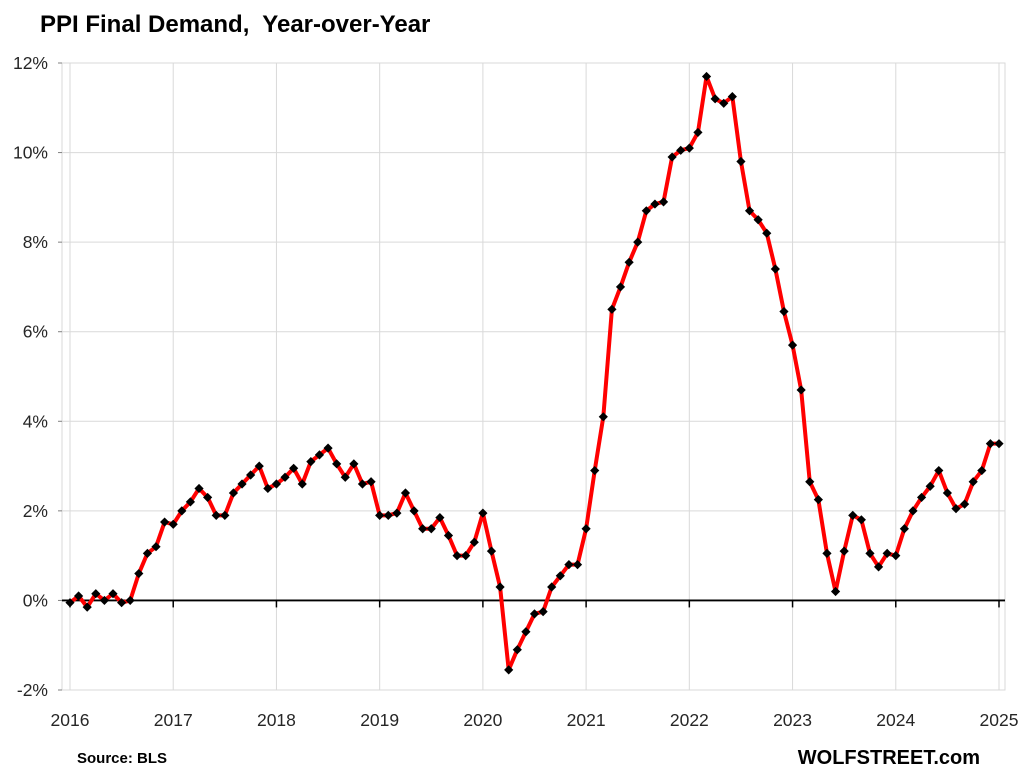 The width and height of the screenshot is (1024, 784). What do you see at coordinates (535, 720) in the screenshot?
I see `x-tick-labels: 2016 2017 2018 2019 2020 2021 2022 2023 2024 2025` at bounding box center [535, 720].